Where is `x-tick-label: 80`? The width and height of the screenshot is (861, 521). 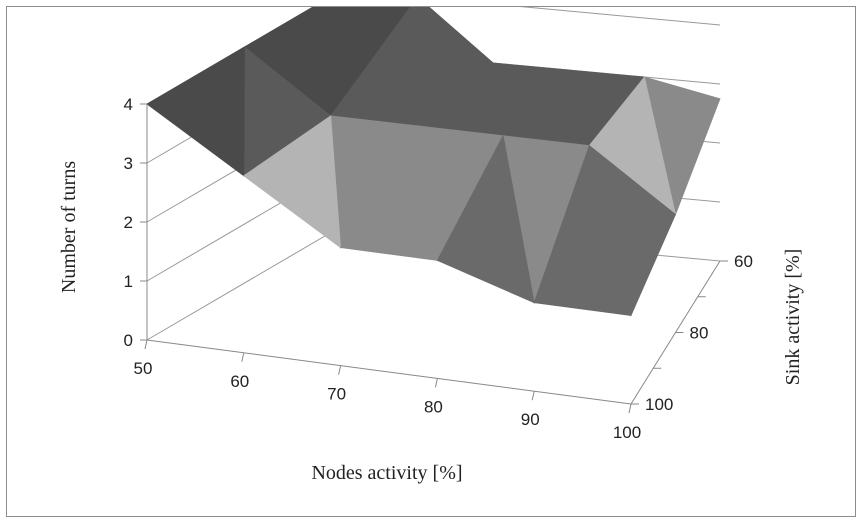
x-tick-label: 80 is located at coordinates (433, 406).